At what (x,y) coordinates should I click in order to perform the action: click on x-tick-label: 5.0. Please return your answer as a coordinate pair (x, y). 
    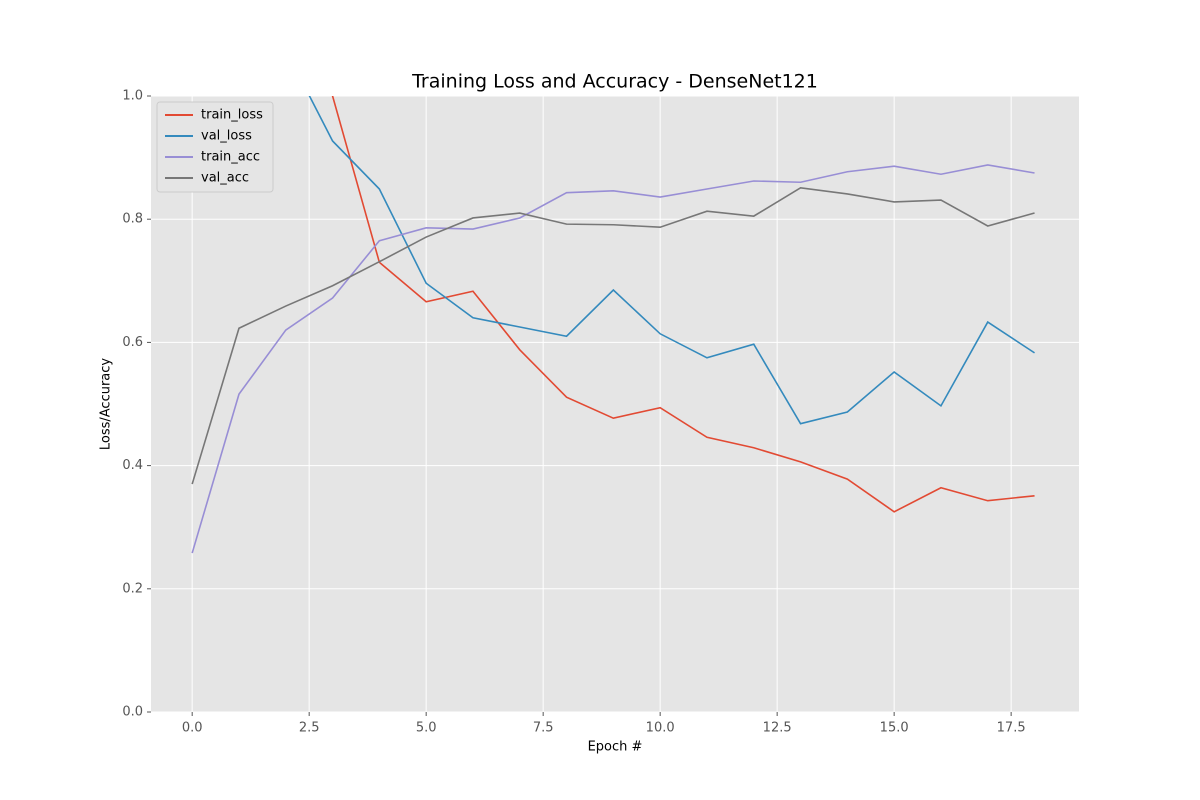
    Looking at the image, I should click on (426, 728).